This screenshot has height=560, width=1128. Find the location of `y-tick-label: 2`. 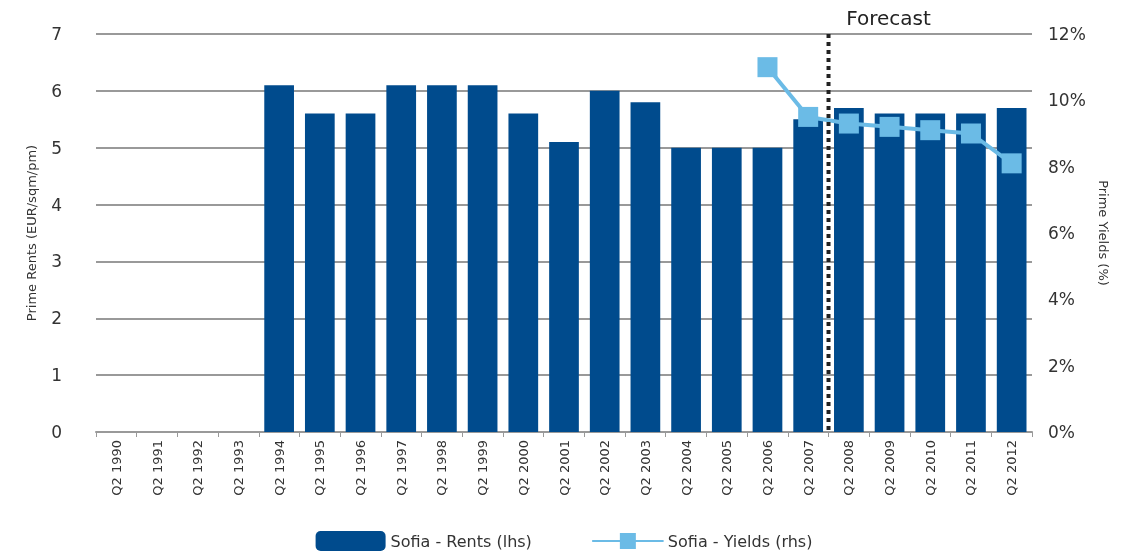

y-tick-label: 2 is located at coordinates (56, 318).